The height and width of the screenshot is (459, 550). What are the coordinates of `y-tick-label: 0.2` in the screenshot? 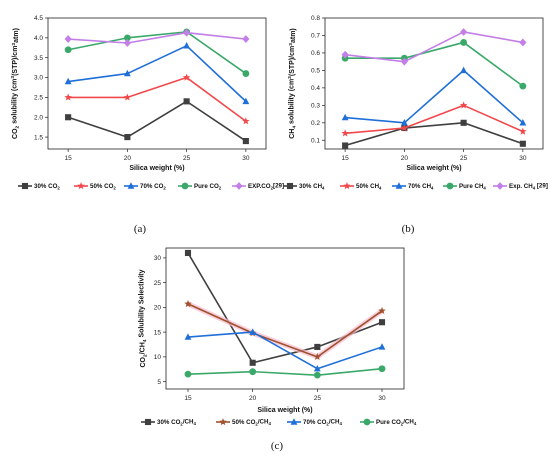 It's located at (315, 123).